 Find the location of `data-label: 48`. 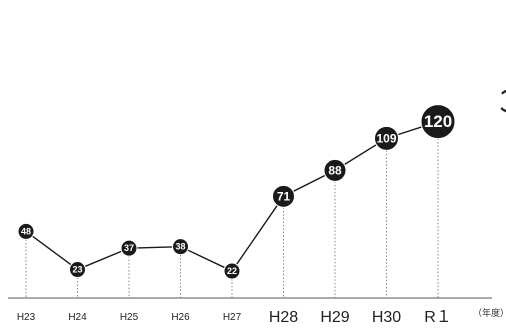

data-label: 48 is located at coordinates (26, 231).